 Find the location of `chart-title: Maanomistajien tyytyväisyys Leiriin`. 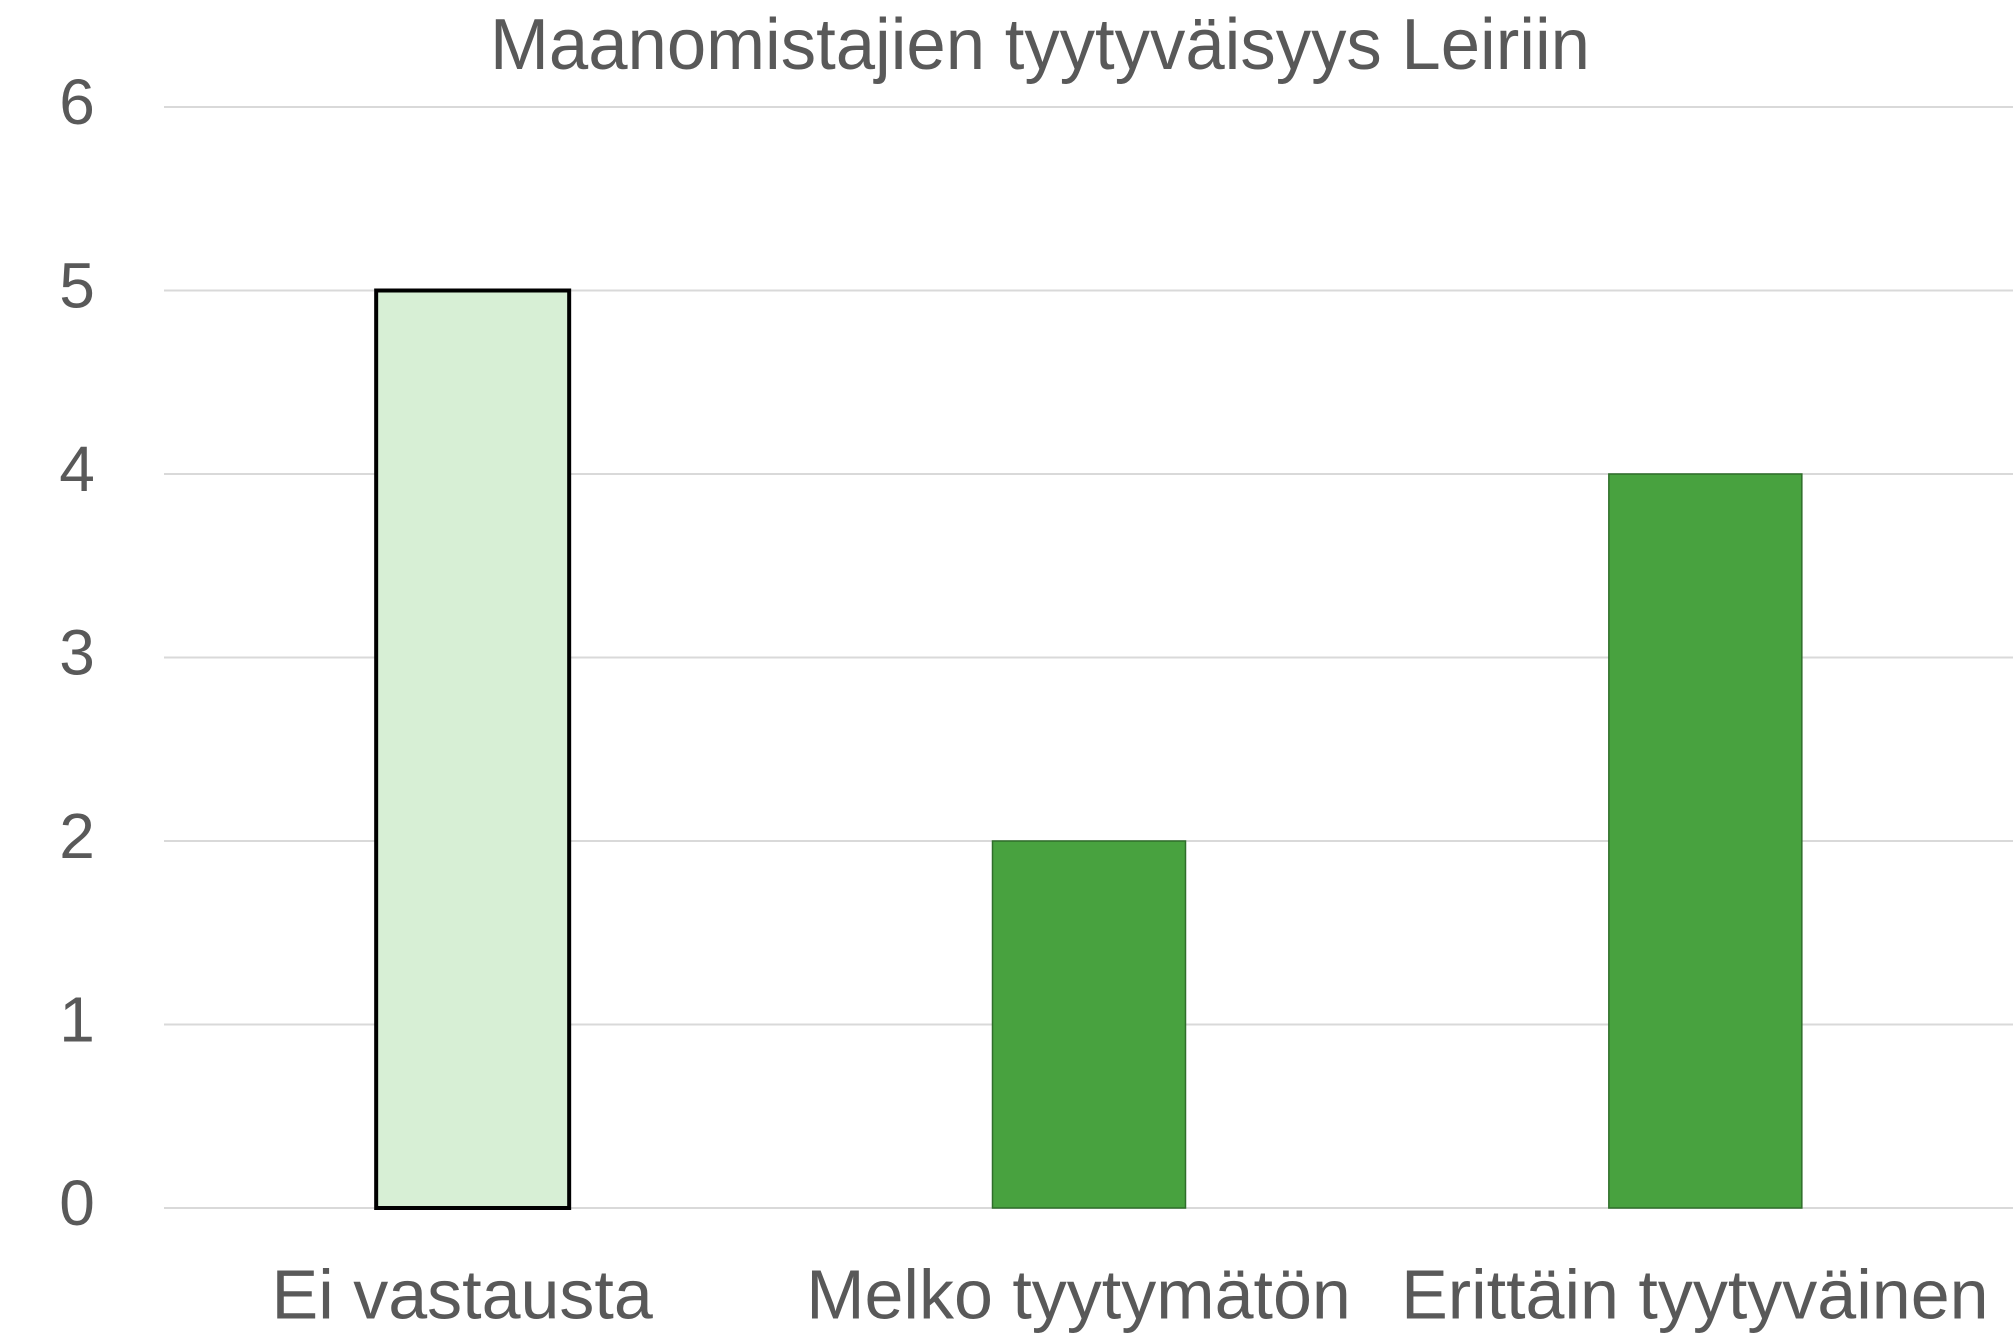

chart-title: Maanomistajien tyytyväisyys Leiriin is located at coordinates (1040, 45).